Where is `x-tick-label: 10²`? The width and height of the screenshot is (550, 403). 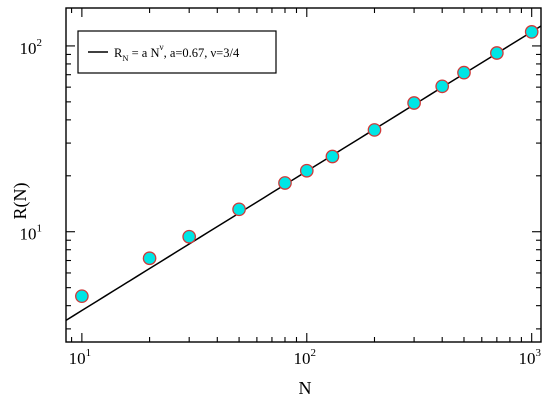
x-tick-label: 10² is located at coordinates (305, 357).